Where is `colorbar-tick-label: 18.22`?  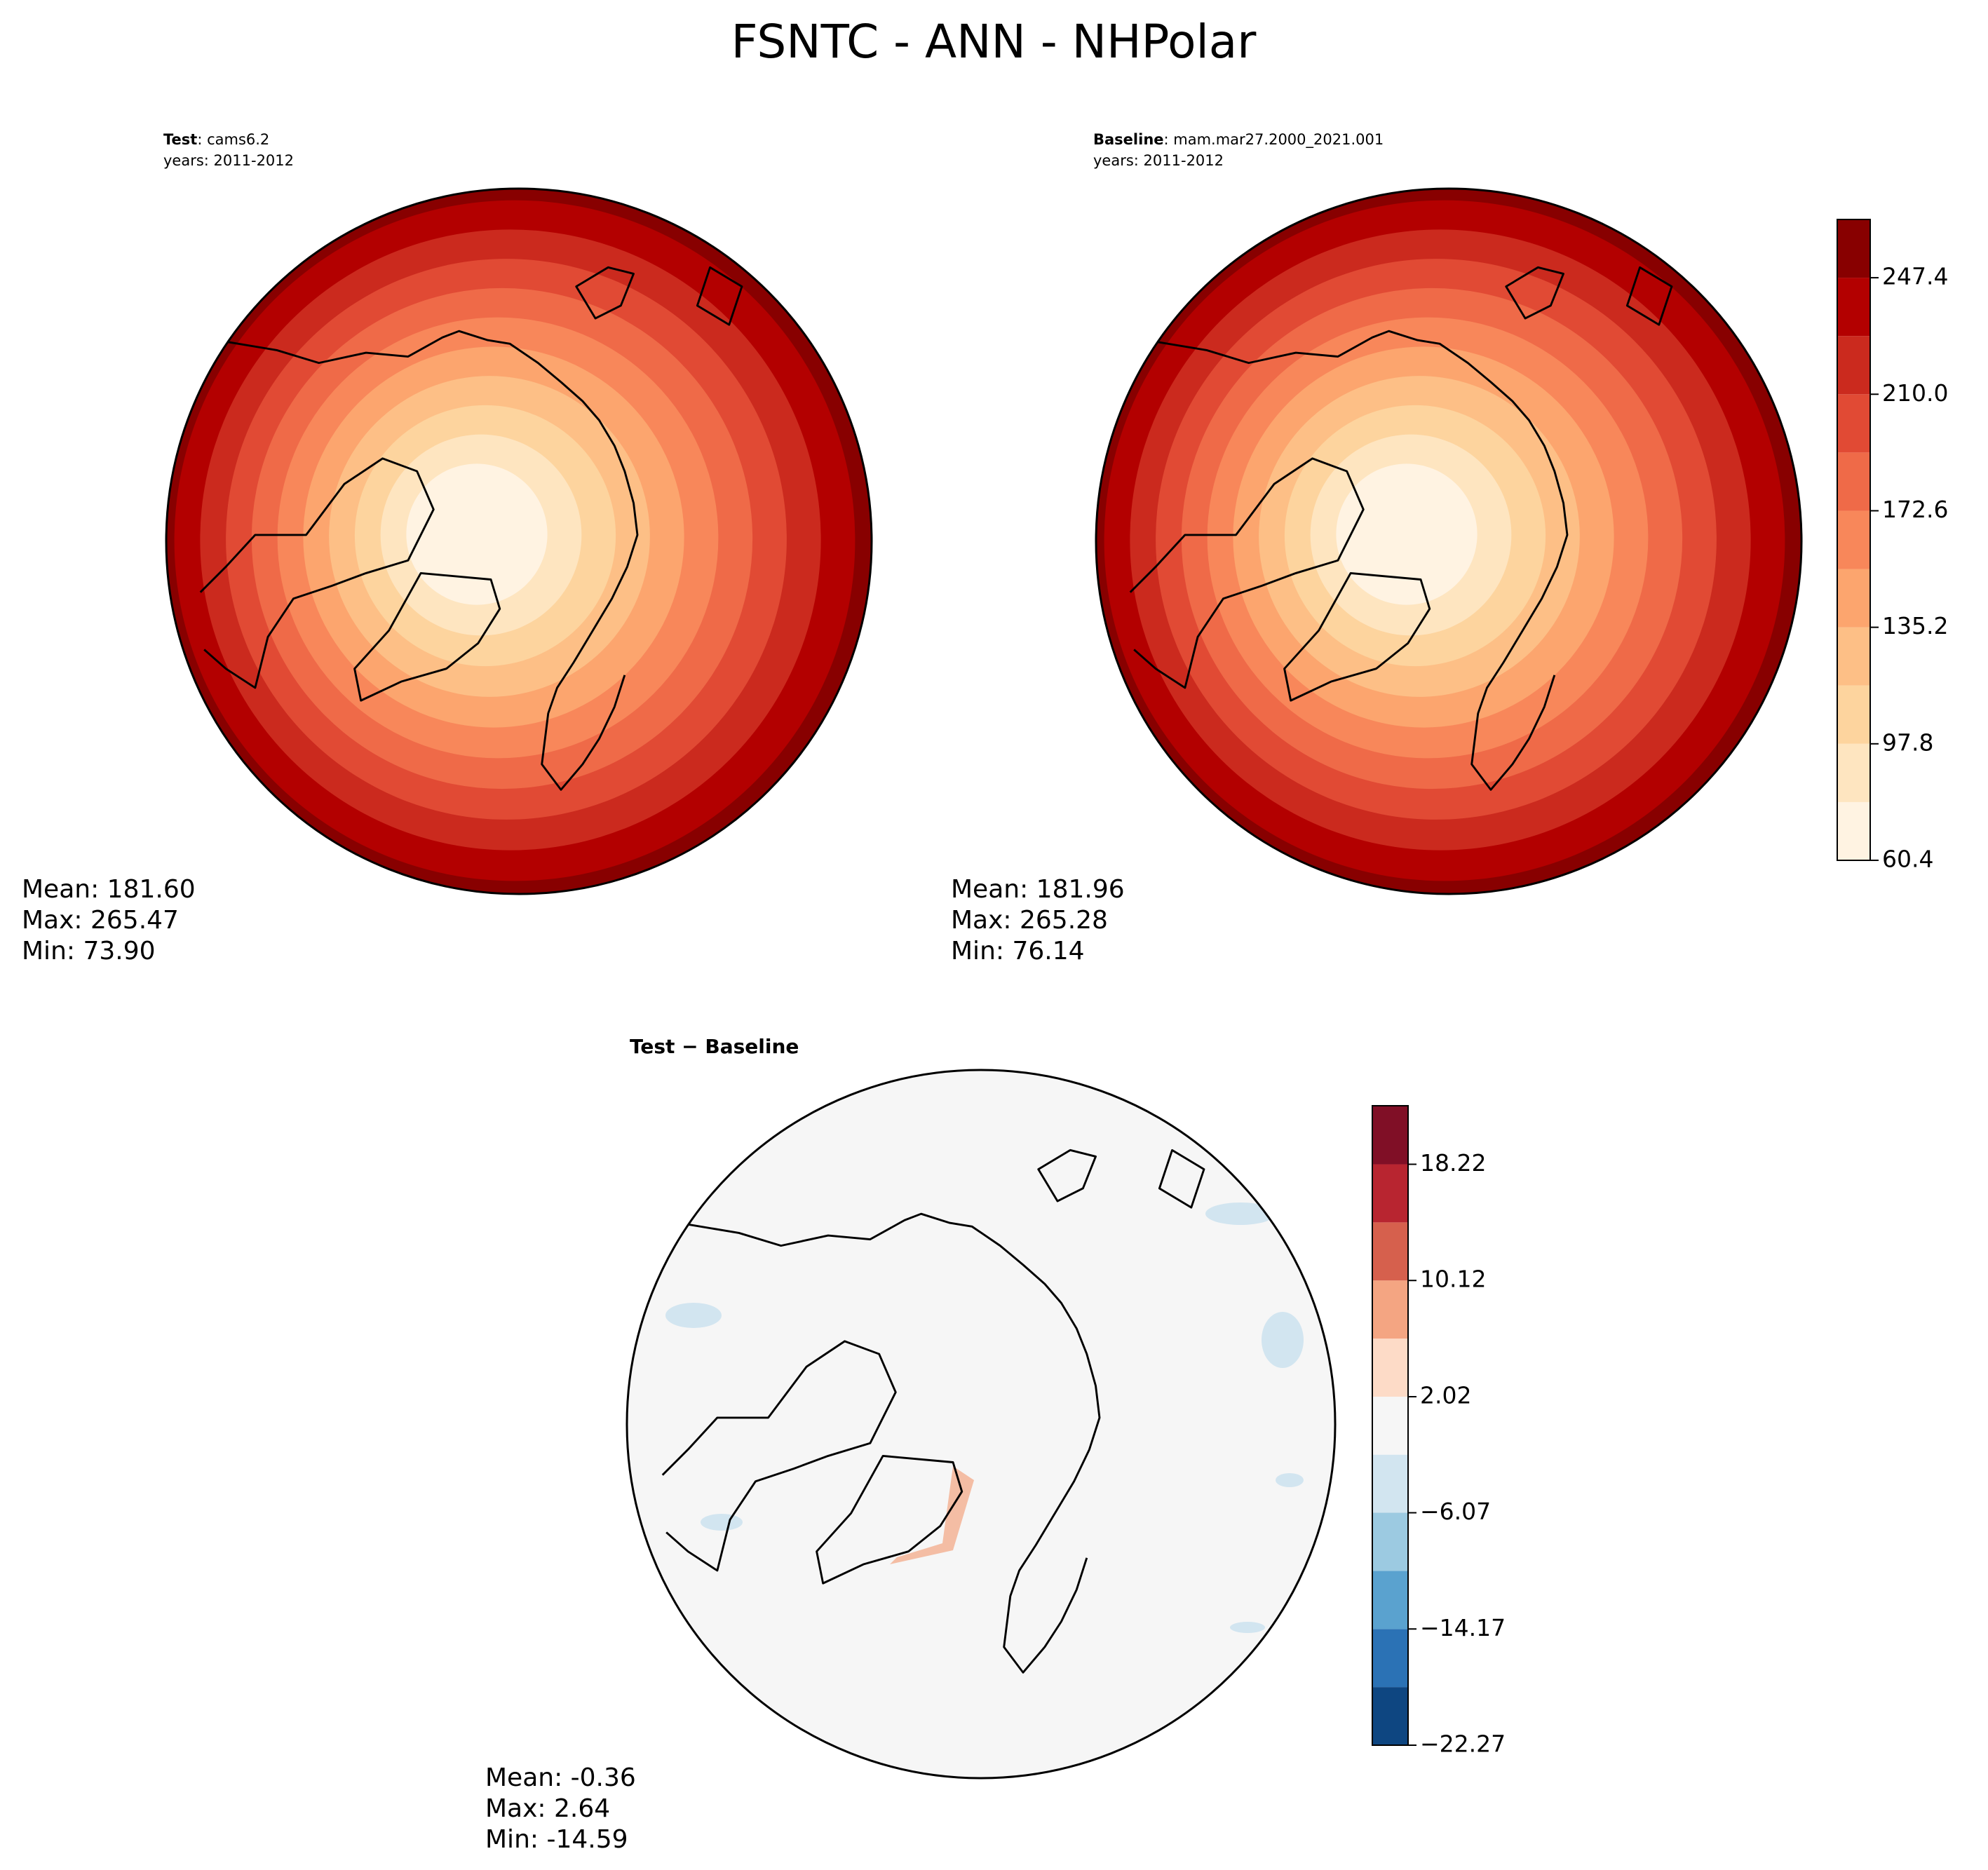
colorbar-tick-label: 18.22 is located at coordinates (1453, 1163).